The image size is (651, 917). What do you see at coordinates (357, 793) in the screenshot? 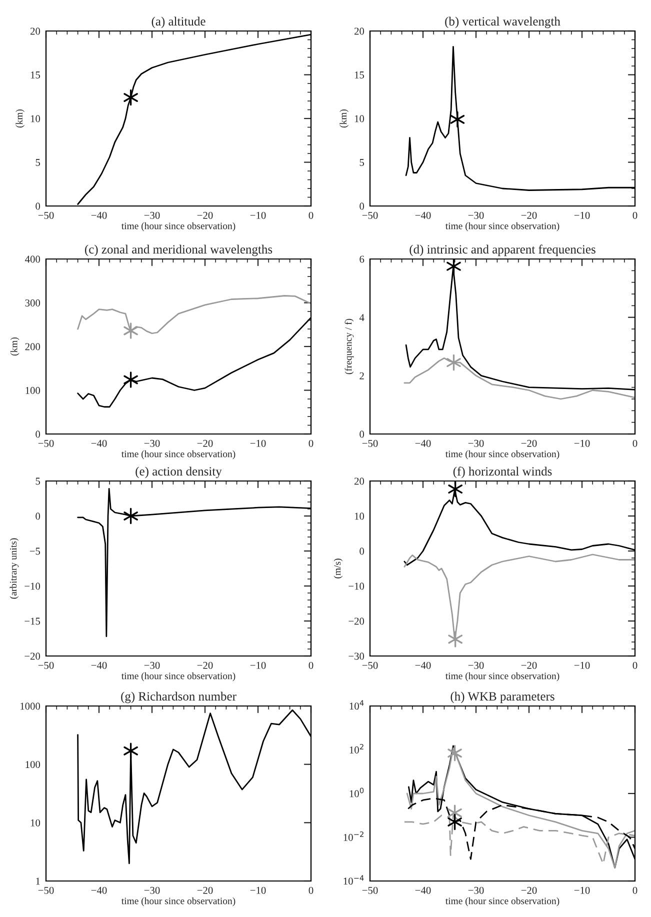
I see `y-tick-label: 10$^{0}$` at bounding box center [357, 793].